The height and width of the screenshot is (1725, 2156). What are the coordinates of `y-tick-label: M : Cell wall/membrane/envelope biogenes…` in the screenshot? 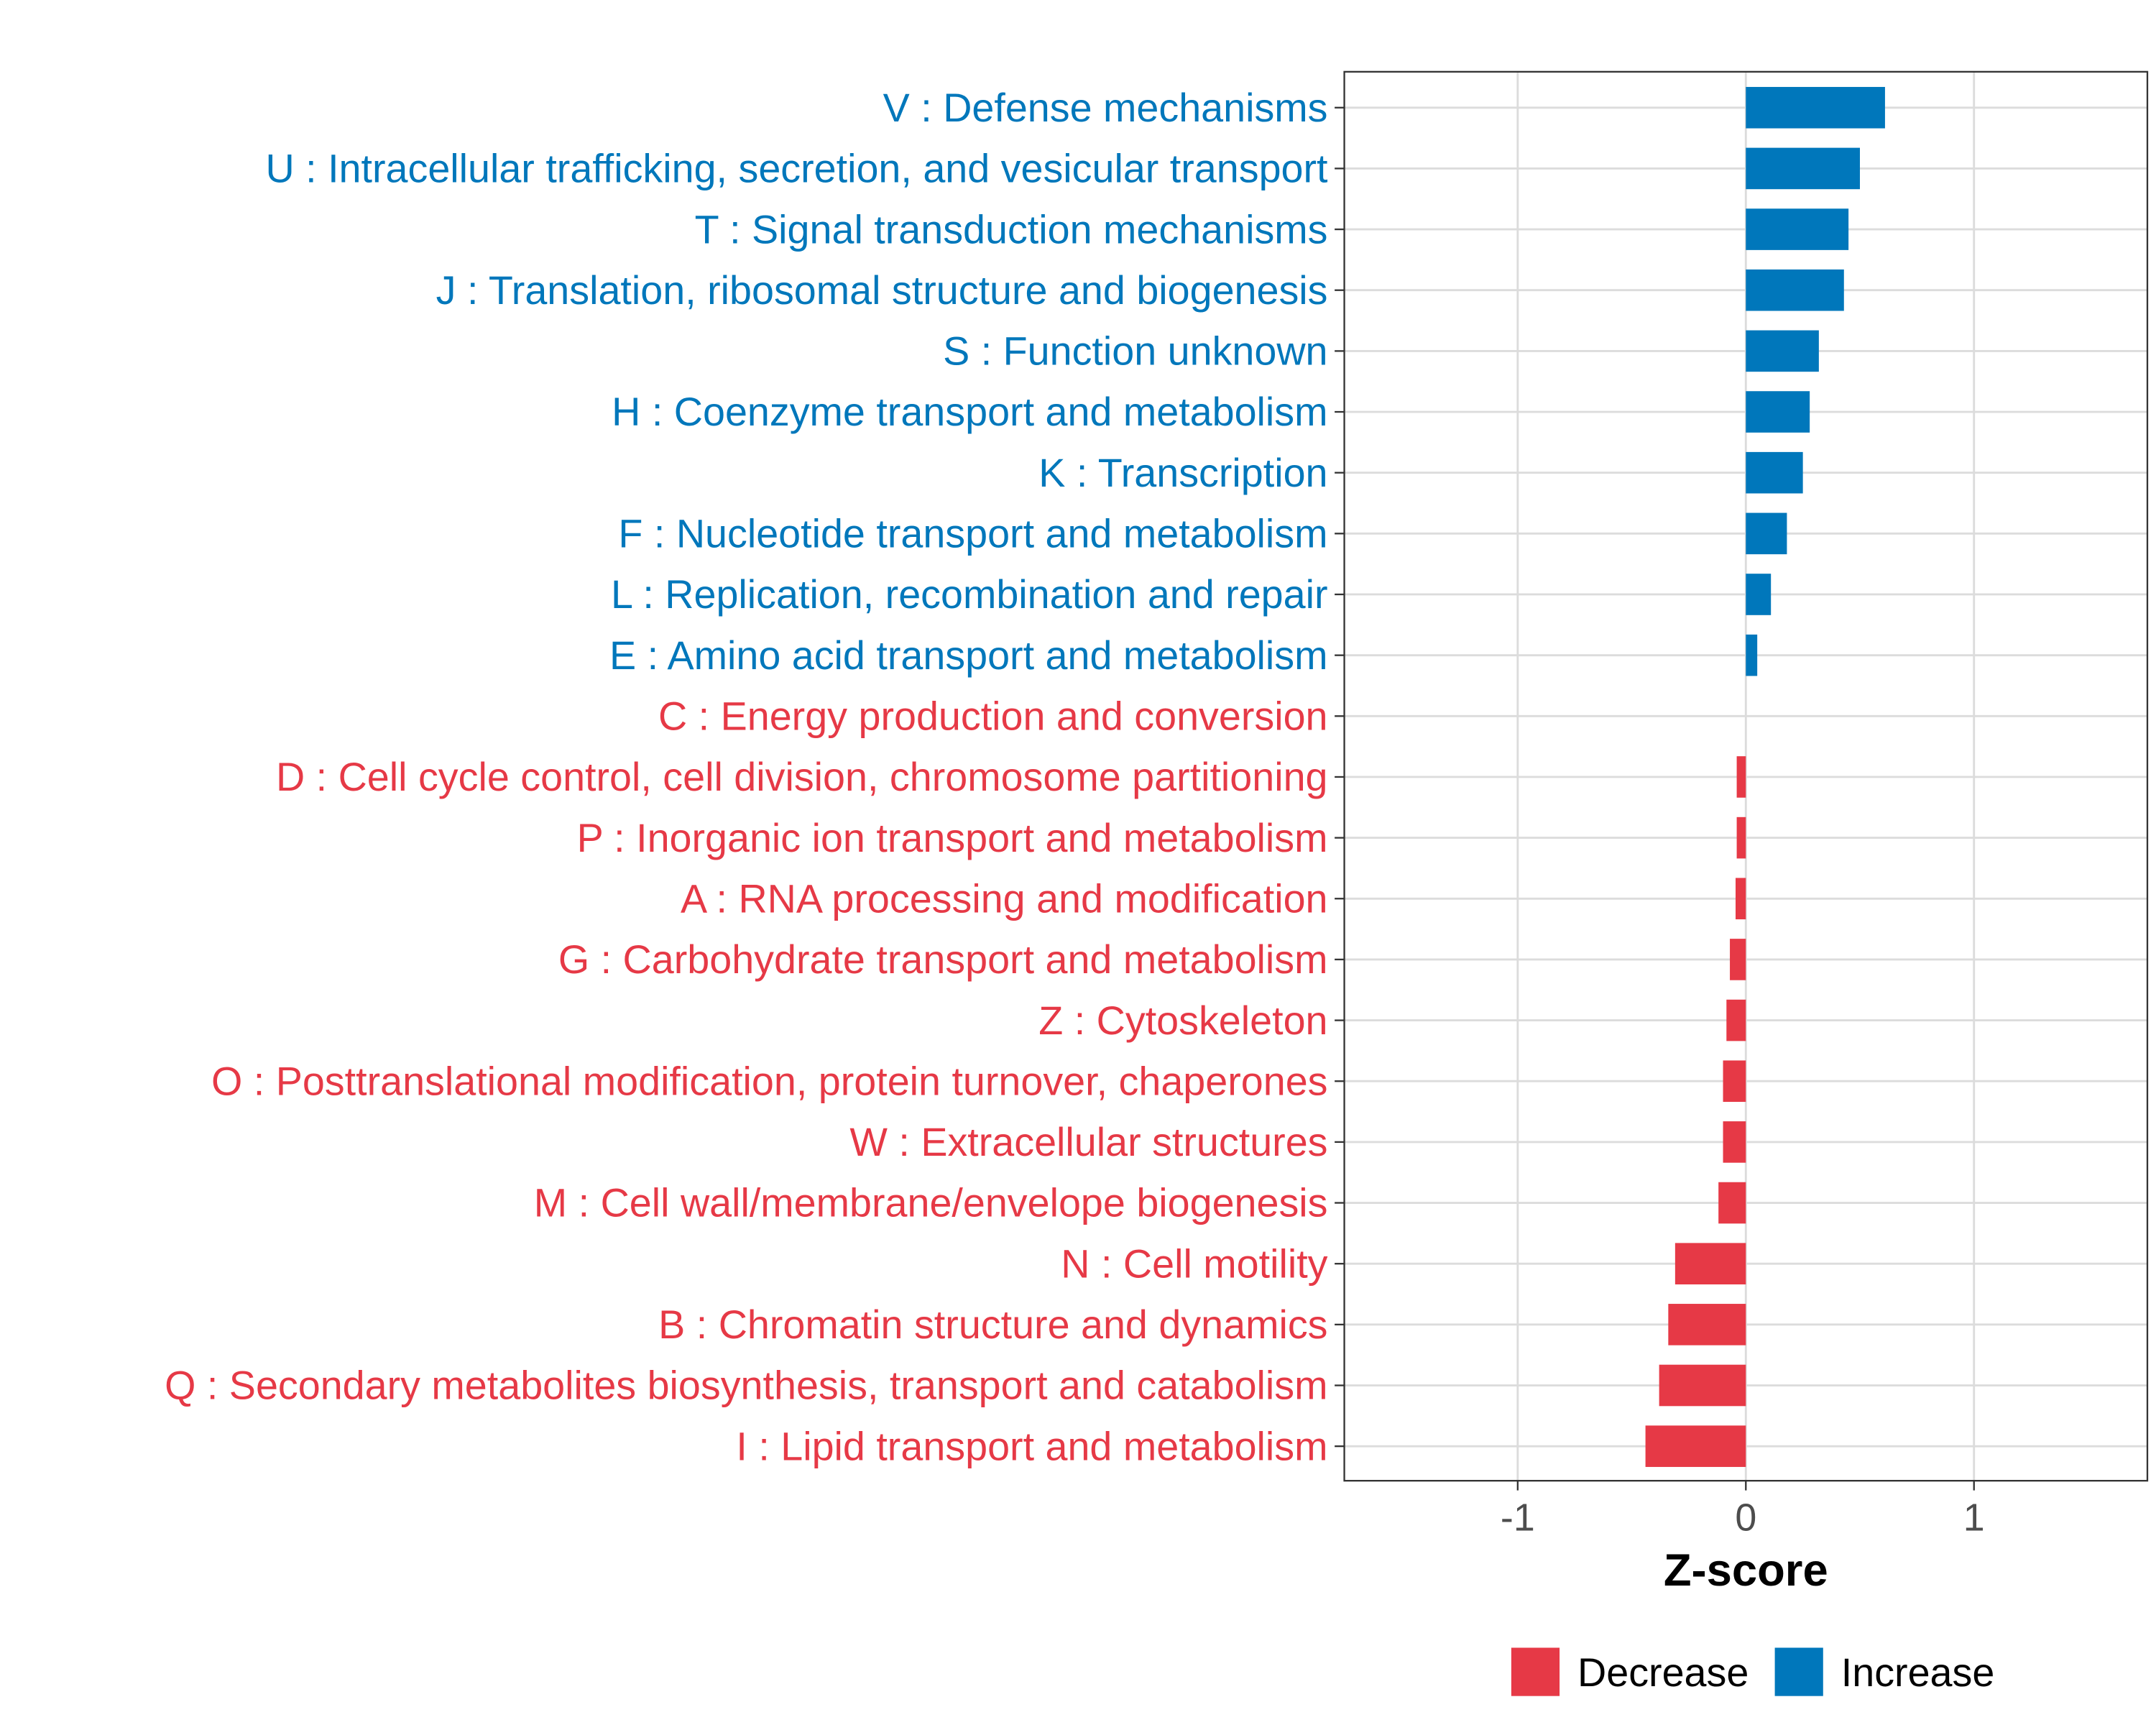 It's located at (931, 1203).